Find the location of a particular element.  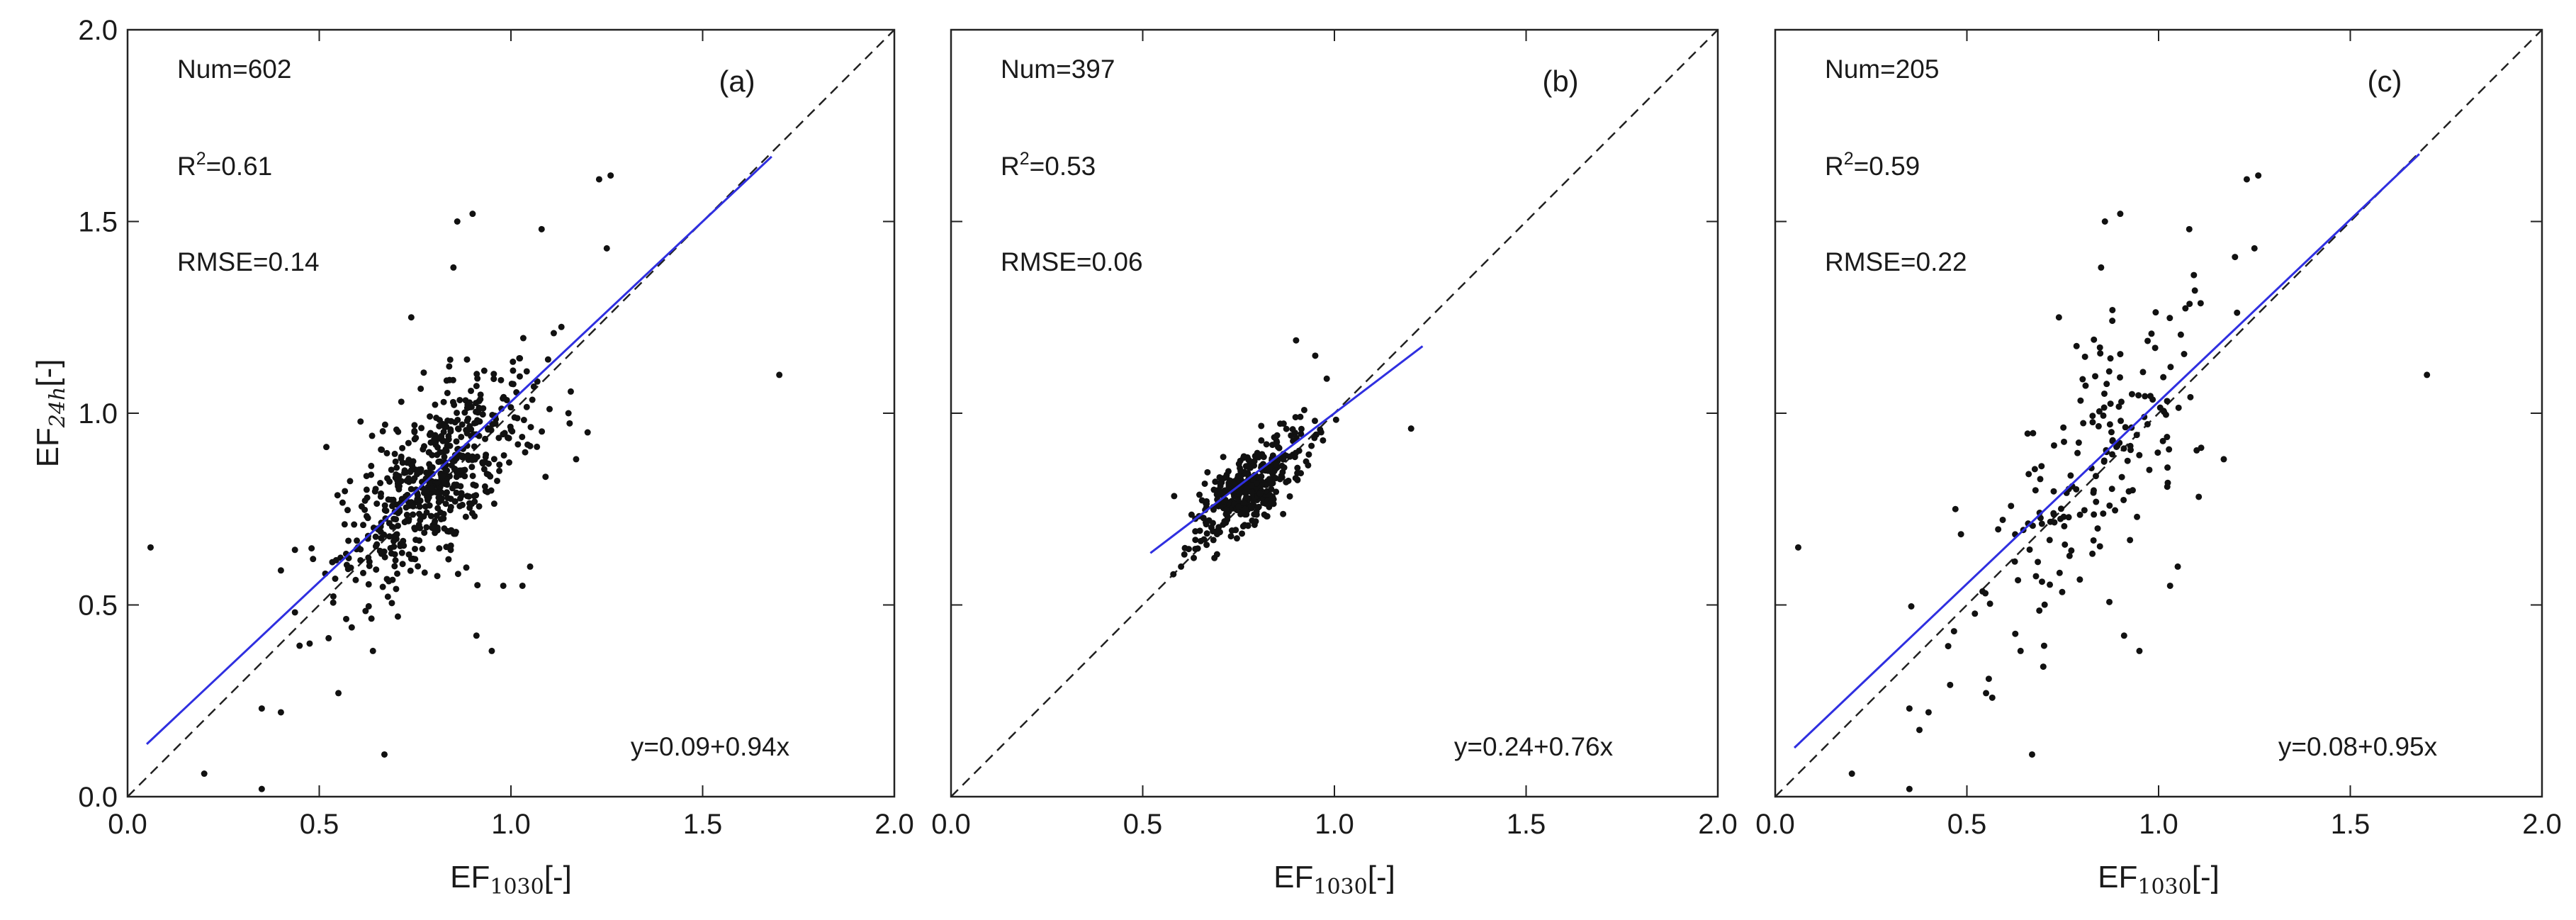

x-tick-label: 0.5 is located at coordinates (319, 825).